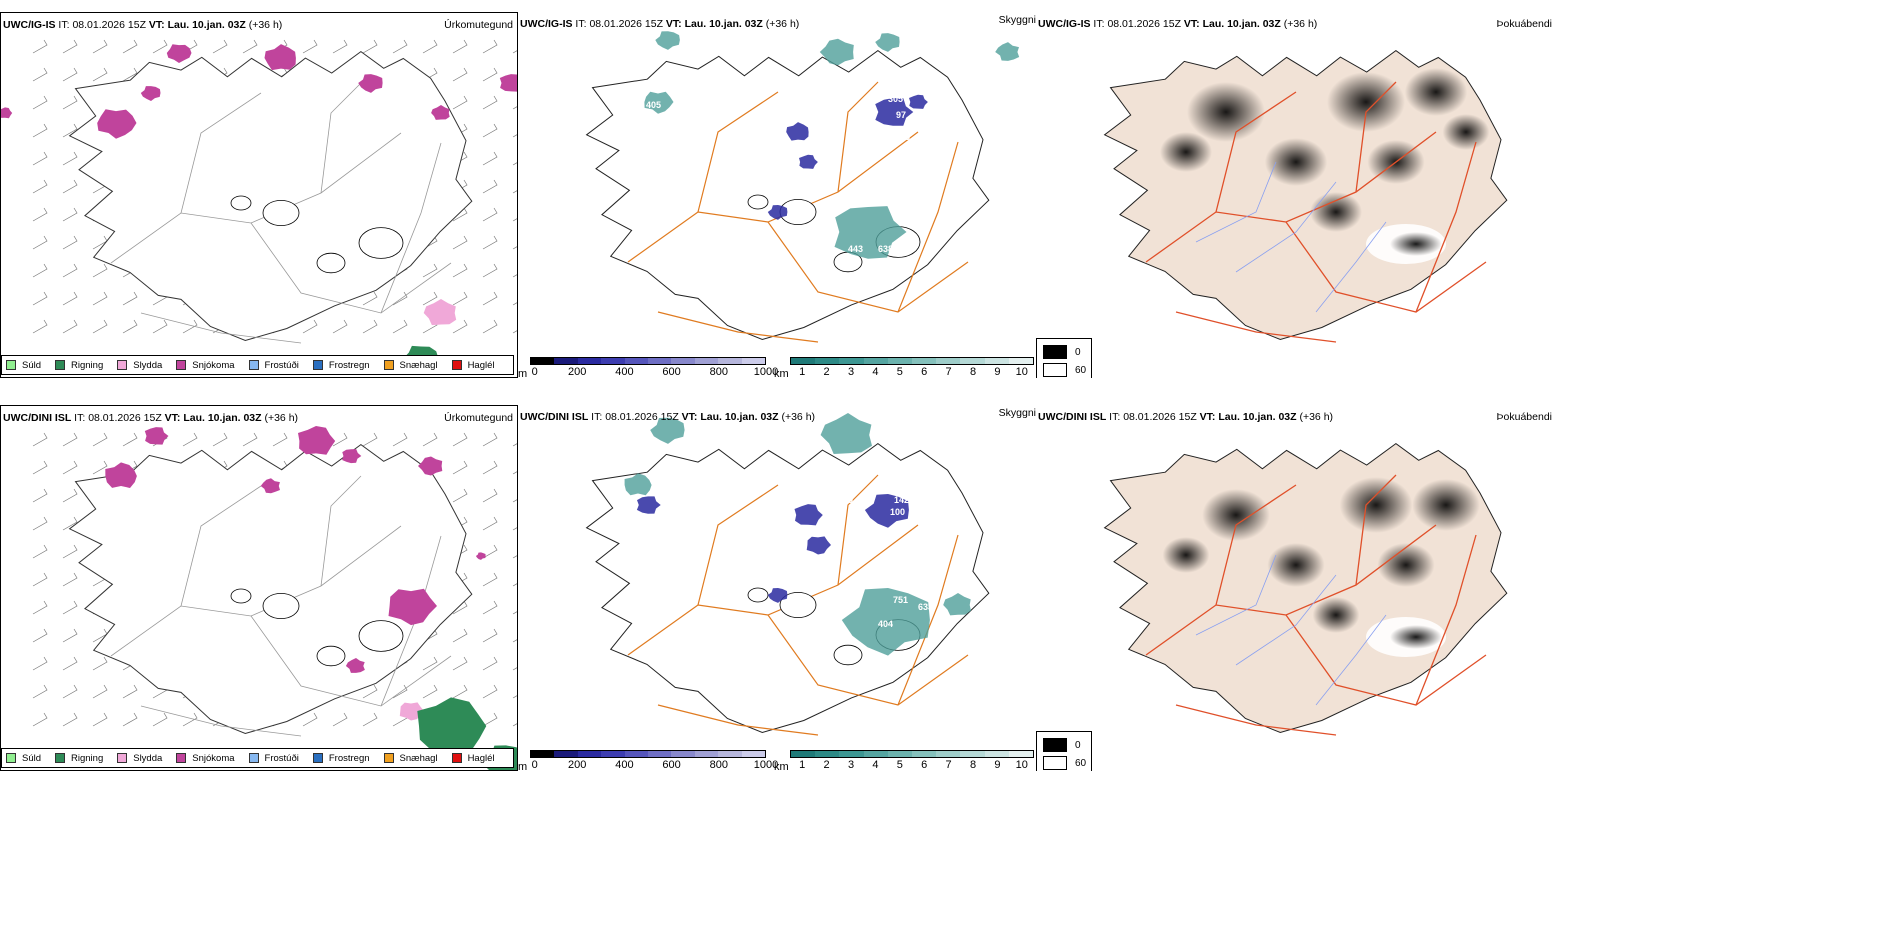 The height and width of the screenshot is (950, 1900). What do you see at coordinates (895, 99) in the screenshot?
I see `visibility-label: 305` at bounding box center [895, 99].